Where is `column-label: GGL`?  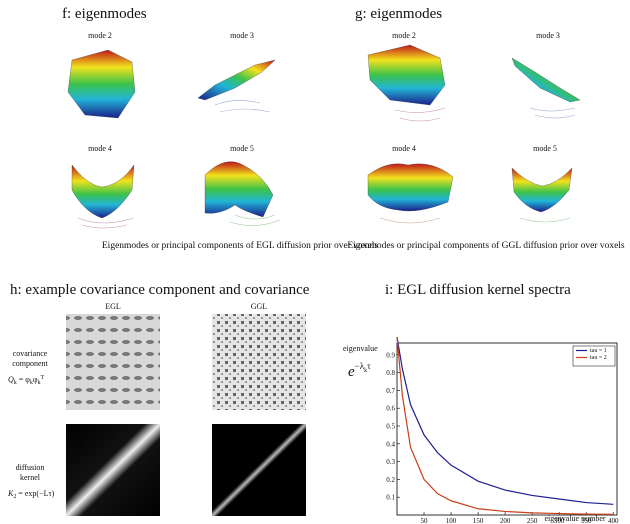
column-label: GGL is located at coordinates (259, 306).